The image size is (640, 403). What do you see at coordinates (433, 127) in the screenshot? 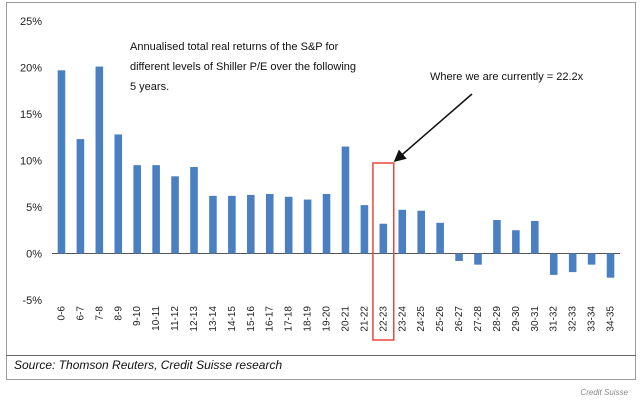
I see `annotation-arrow` at bounding box center [433, 127].